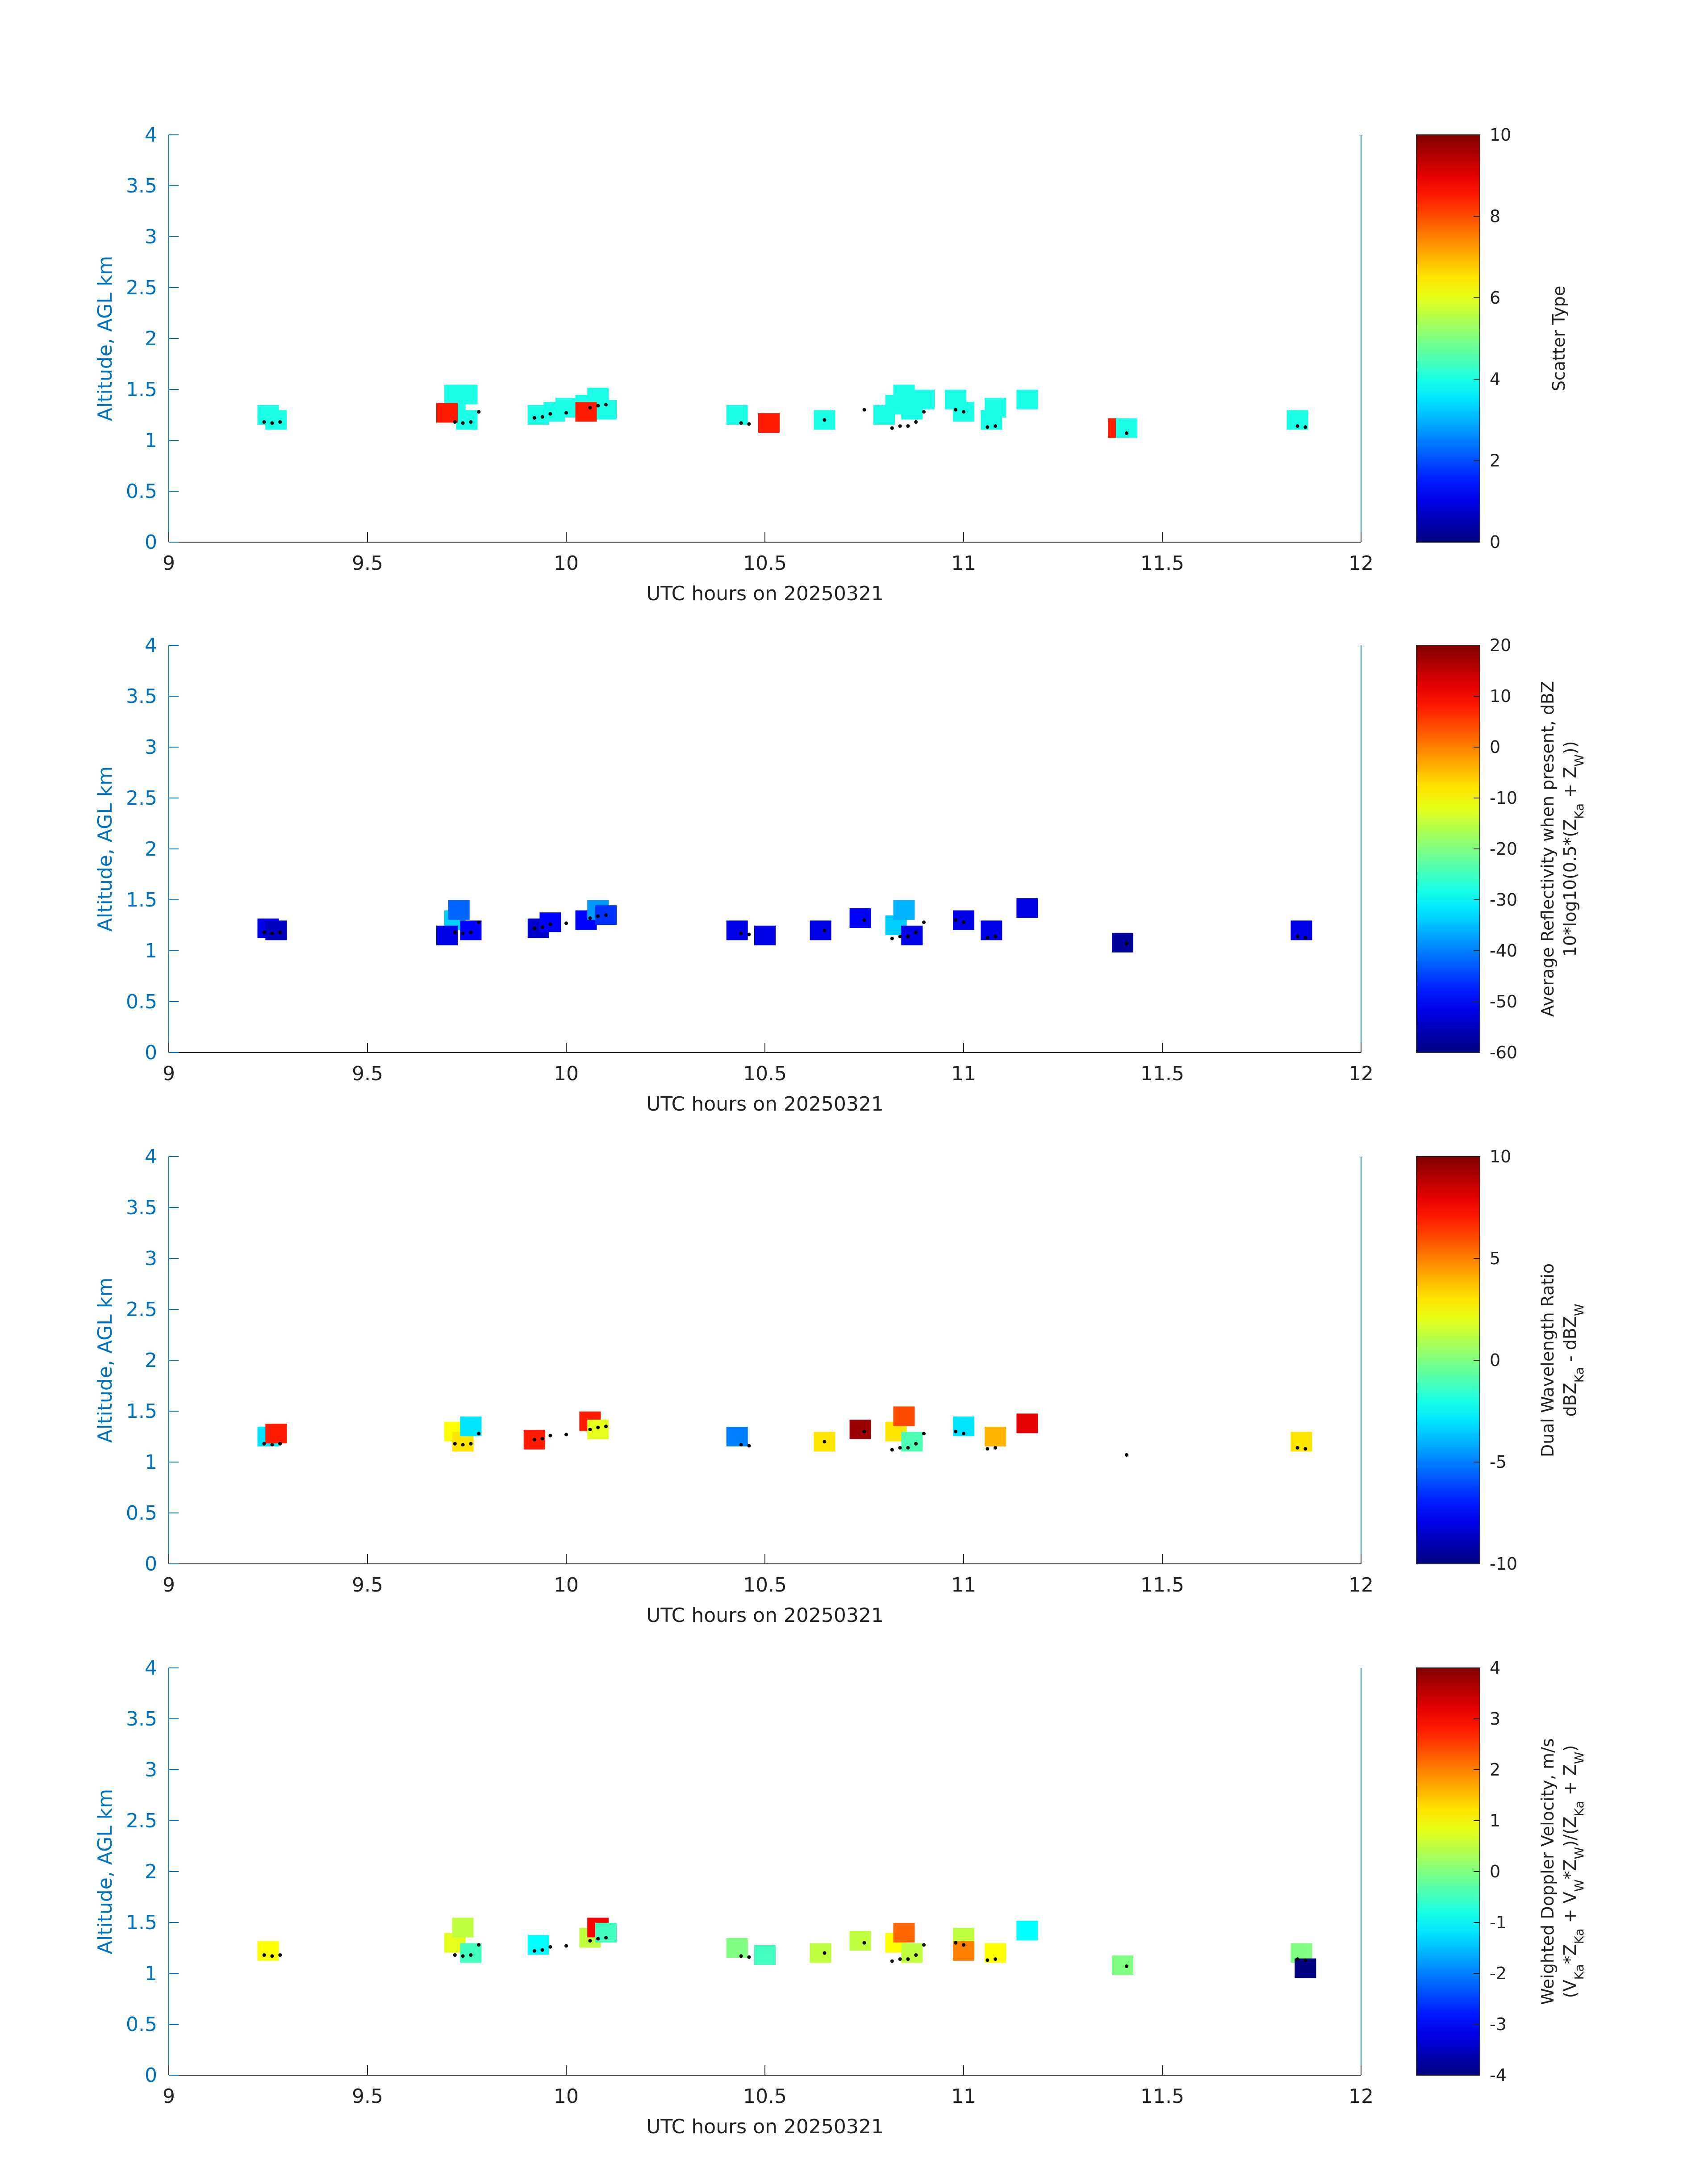 This screenshot has width=1708, height=2177. Describe the element at coordinates (1495, 1719) in the screenshot. I see `colorbar-tick-label: 3` at that location.